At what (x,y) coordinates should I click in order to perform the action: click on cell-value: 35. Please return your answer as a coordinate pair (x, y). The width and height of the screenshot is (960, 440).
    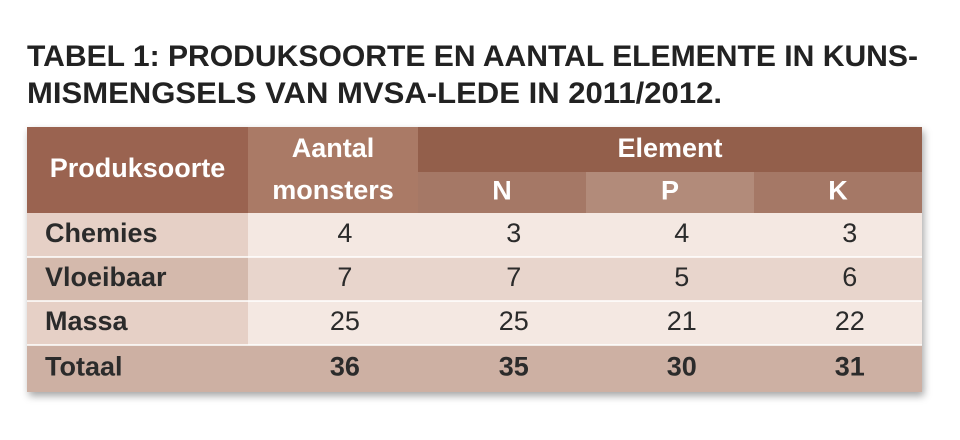
    Looking at the image, I should click on (514, 367).